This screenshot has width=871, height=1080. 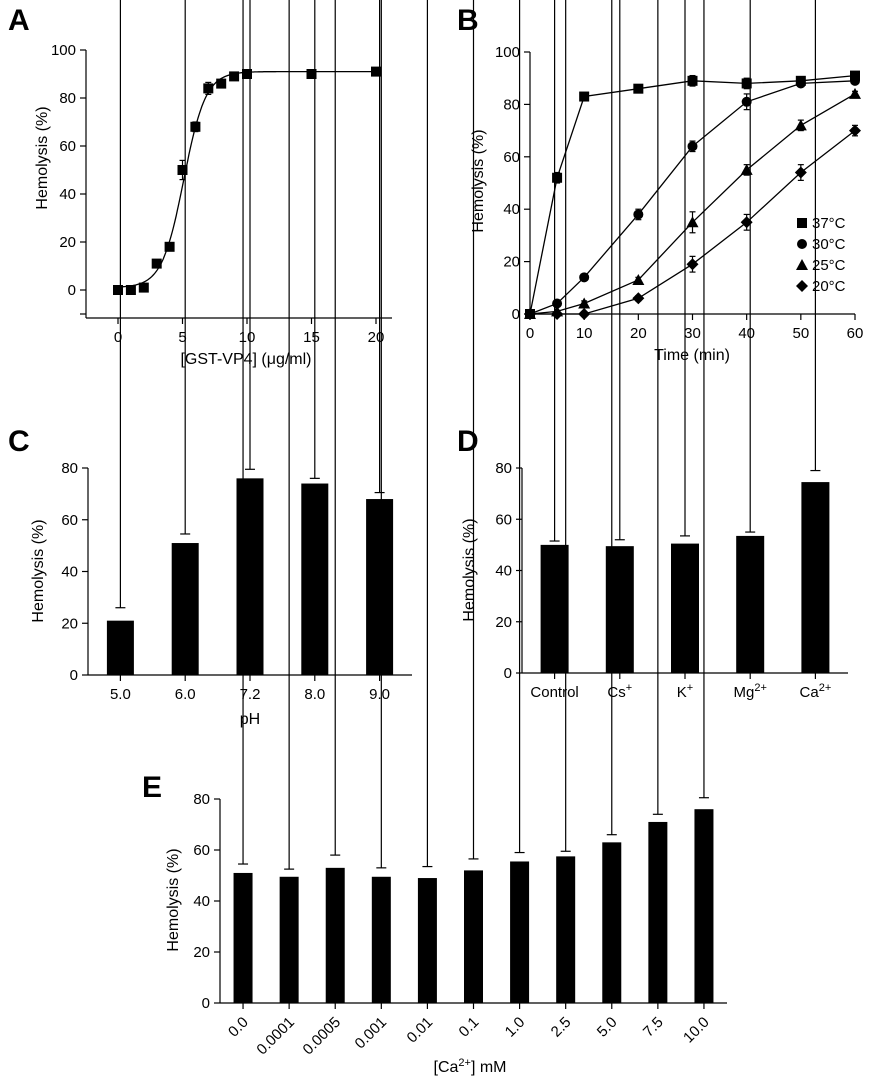 What do you see at coordinates (503, 468) in the screenshot?
I see `panel-d-ytick-label: 80` at bounding box center [503, 468].